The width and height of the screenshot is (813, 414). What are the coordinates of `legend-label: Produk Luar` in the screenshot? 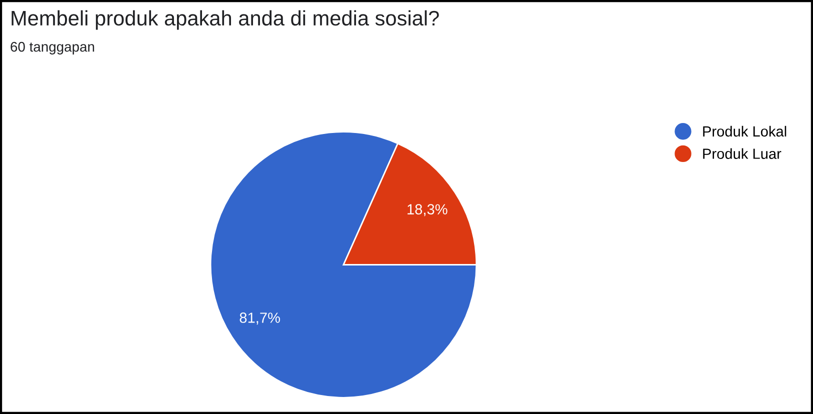 It's located at (742, 153).